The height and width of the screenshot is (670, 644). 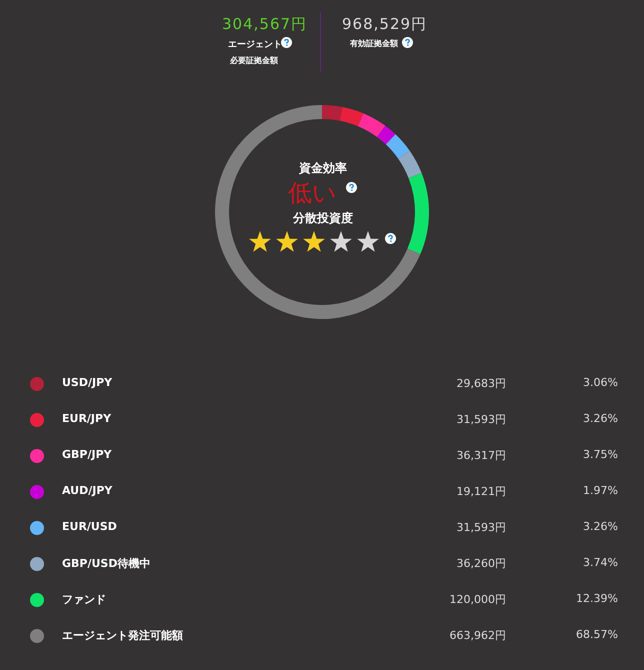 I want to click on text: 1.97%, so click(x=600, y=490).